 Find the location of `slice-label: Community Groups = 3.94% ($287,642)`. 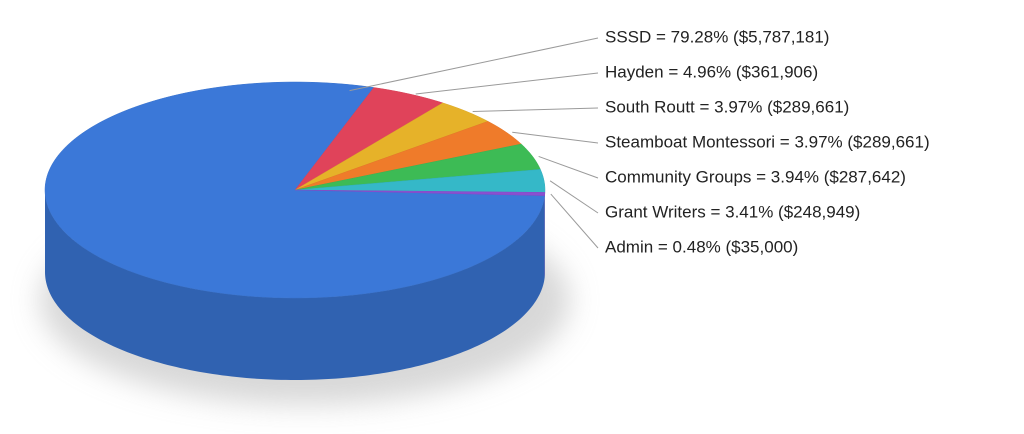

slice-label: Community Groups = 3.94% ($287,642) is located at coordinates (755, 176).